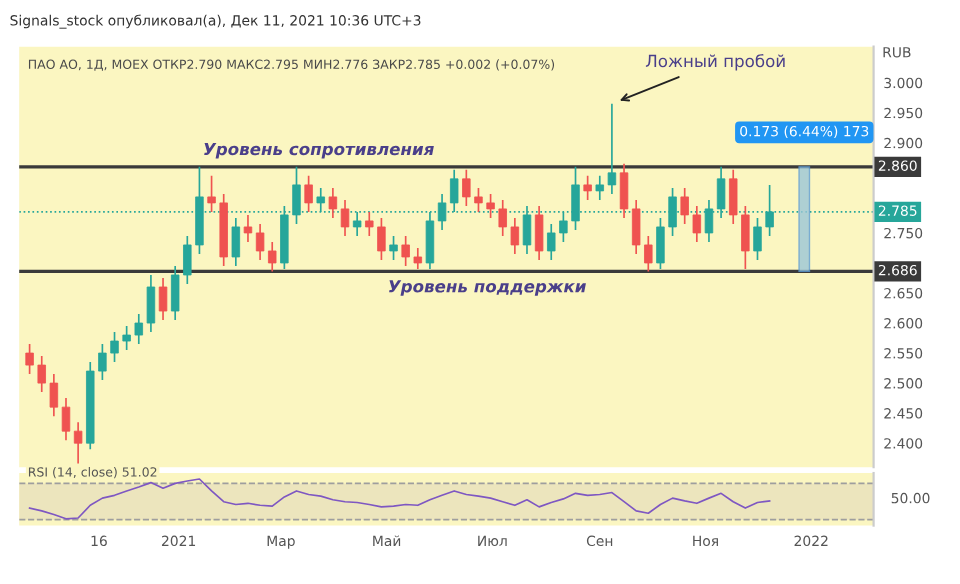 The image size is (960, 584). I want to click on annotation: Уровень поддержки, so click(487, 288).